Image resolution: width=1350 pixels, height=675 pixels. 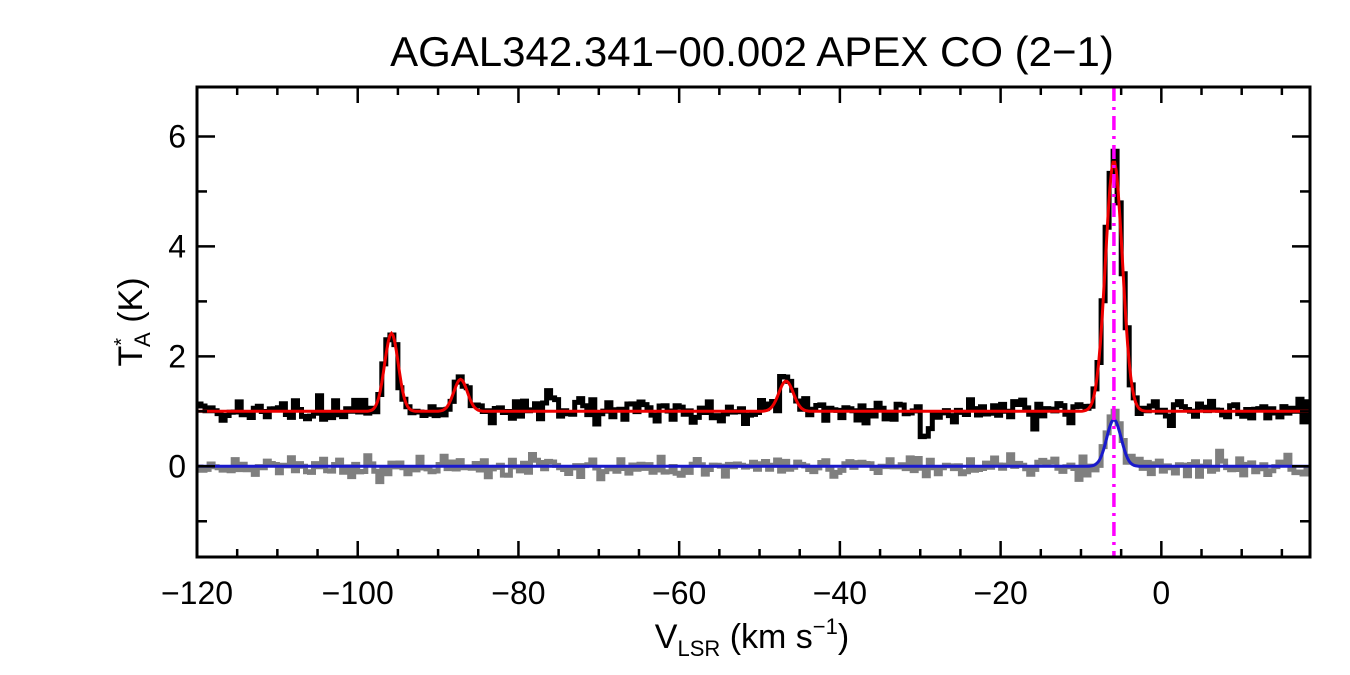 I want to click on x-axis-label: VLSR (km s−1), so click(x=752, y=637).